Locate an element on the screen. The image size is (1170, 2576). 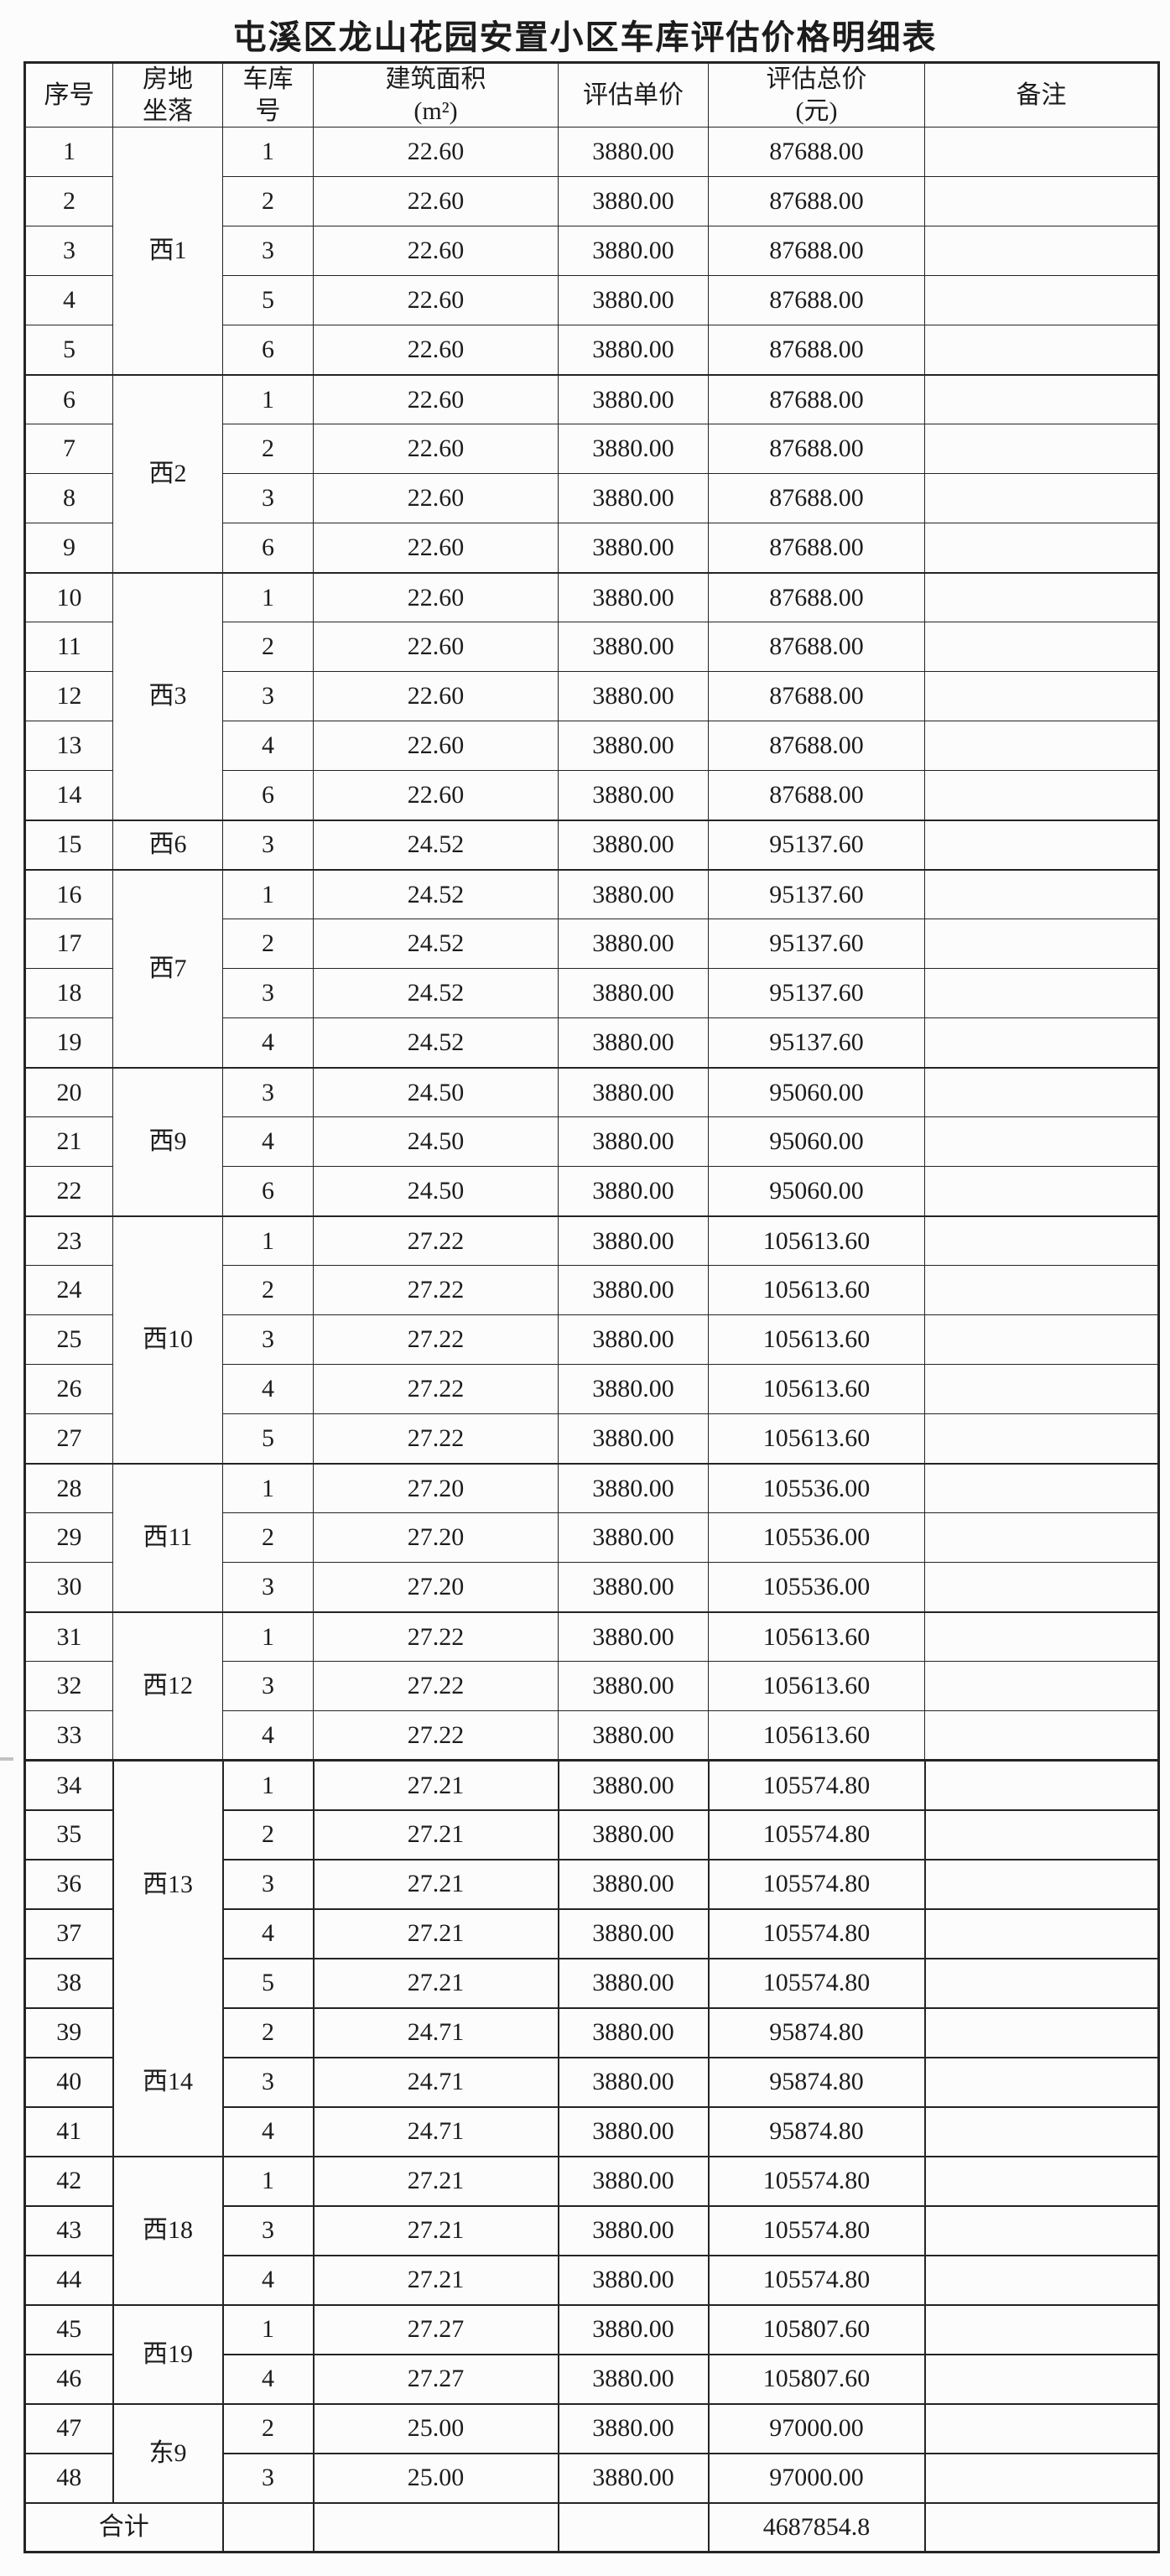
row-no-cell: 6 is located at coordinates (68, 398).